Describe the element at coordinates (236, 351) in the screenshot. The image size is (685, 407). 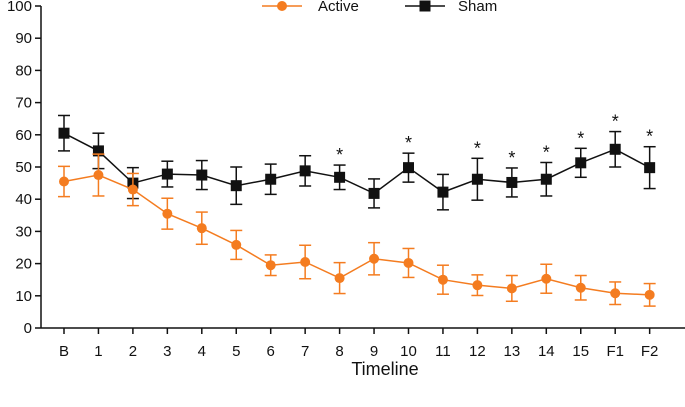
I see `x-tick-label: 5` at that location.